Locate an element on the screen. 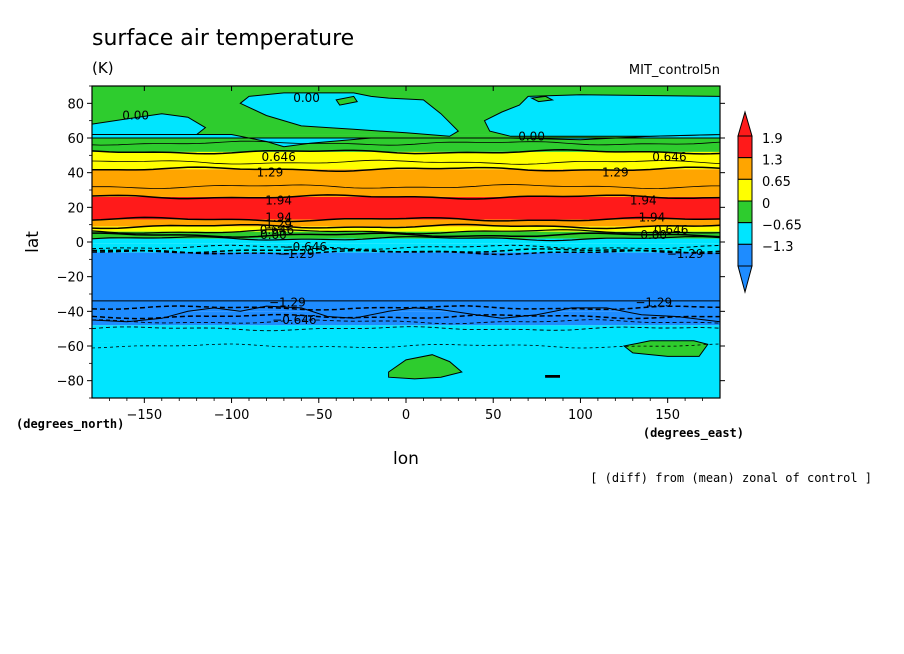 Image resolution: width=904 pixels, height=654 pixels. colorbar-under-arrow is located at coordinates (745, 279).